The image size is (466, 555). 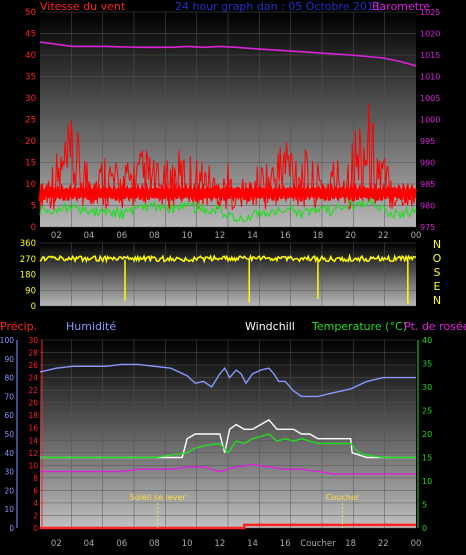 I want to click on wind-x-tick: 22, so click(x=383, y=236).